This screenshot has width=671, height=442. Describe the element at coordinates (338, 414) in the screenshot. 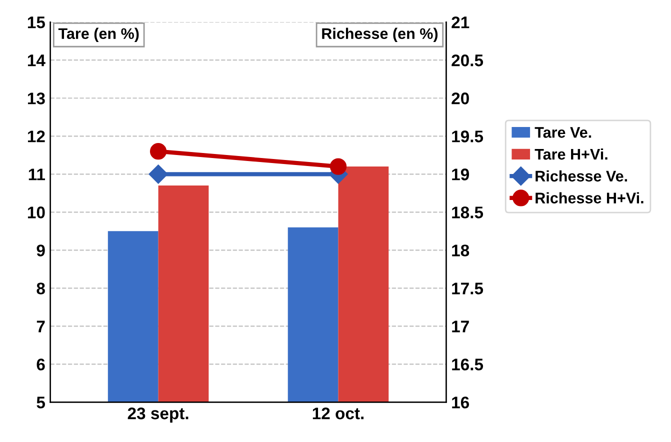

I see `x-tick-label: 12 oct.` at that location.